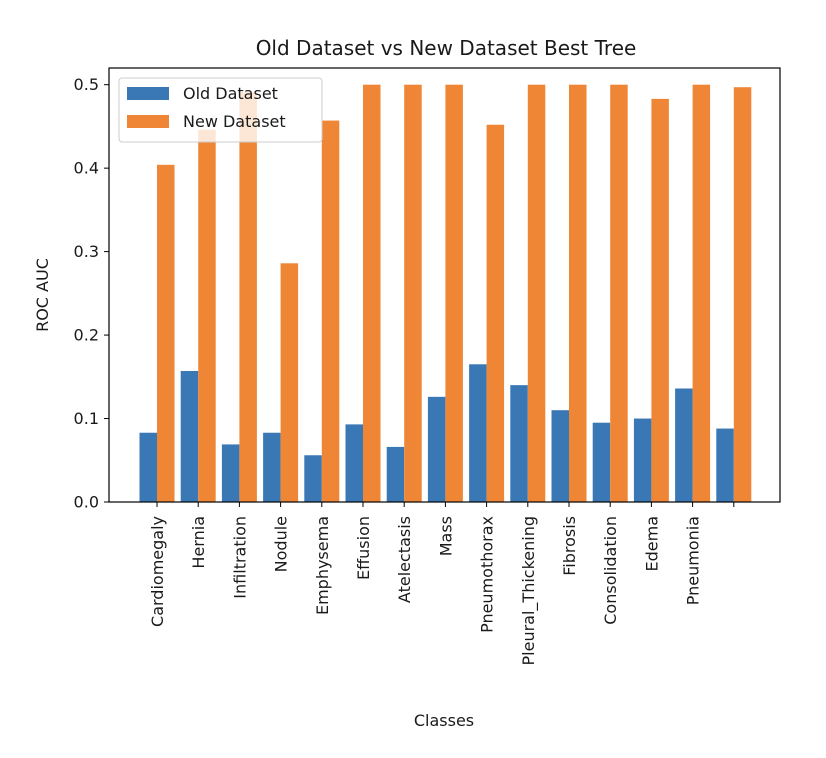 The width and height of the screenshot is (826, 758). Describe the element at coordinates (86, 418) in the screenshot. I see `y-tick-label: 0.1` at that location.